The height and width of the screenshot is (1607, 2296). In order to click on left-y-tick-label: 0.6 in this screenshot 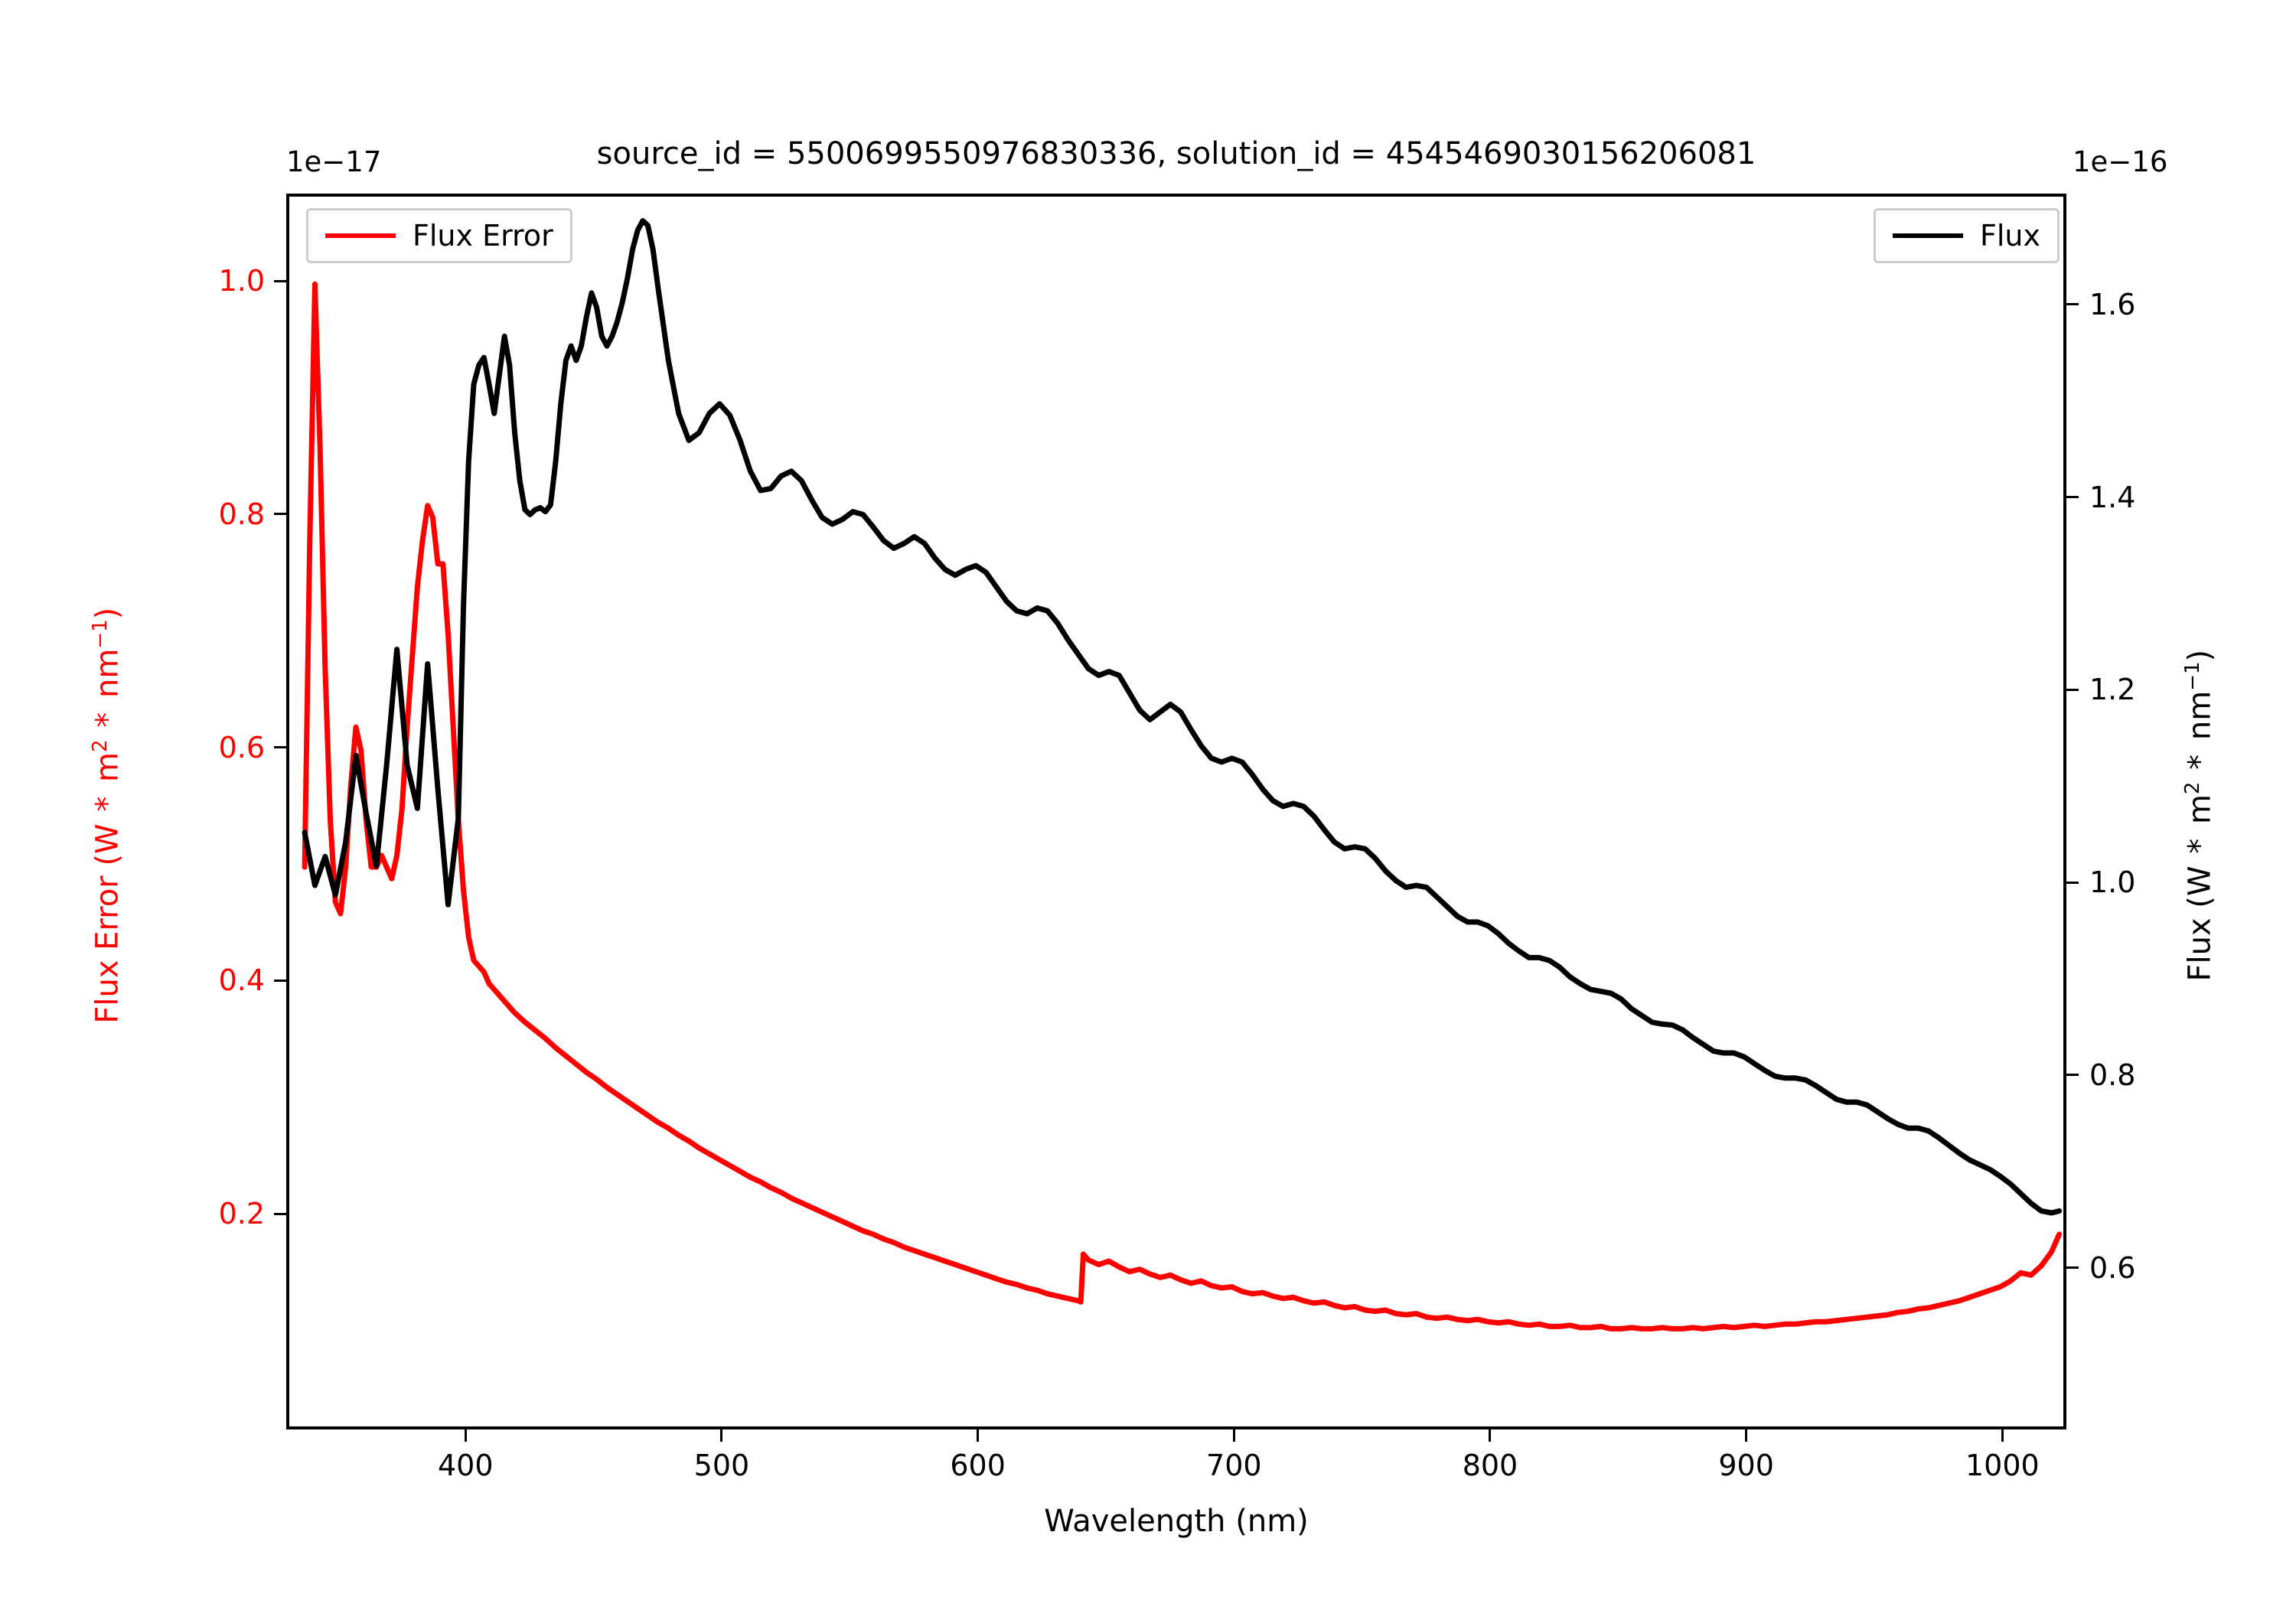, I will do `click(241, 747)`.